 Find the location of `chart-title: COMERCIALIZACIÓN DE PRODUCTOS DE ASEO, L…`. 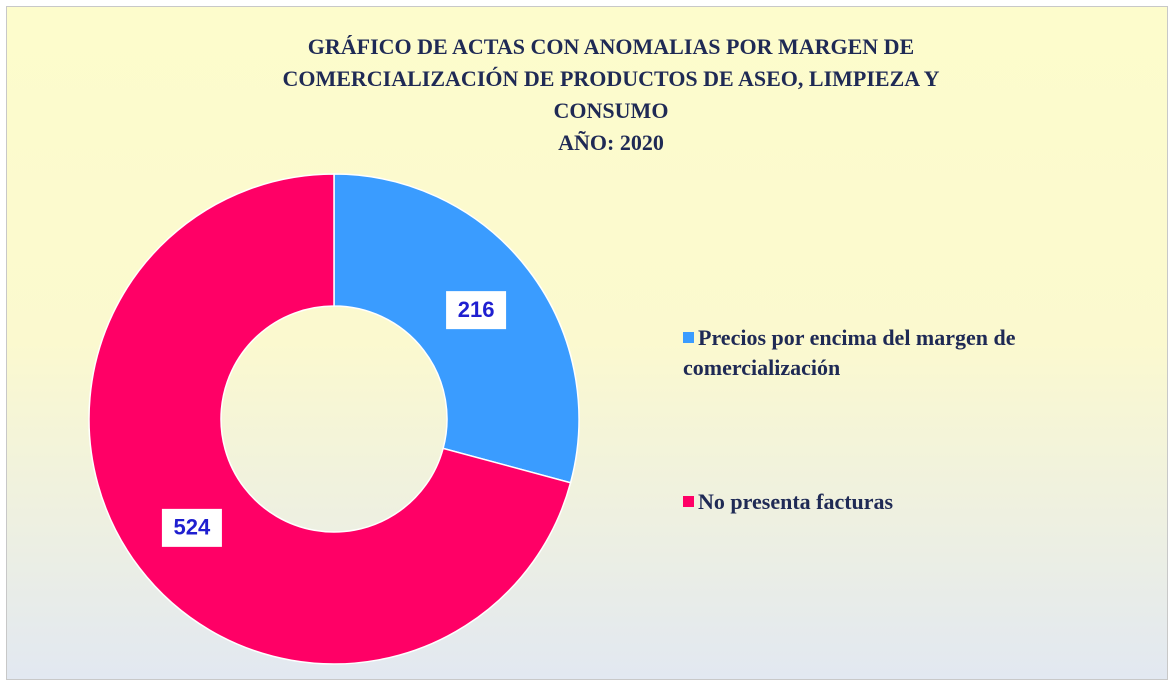

chart-title: COMERCIALIZACIÓN DE PRODUCTOS DE ASEO, L… is located at coordinates (610, 78).